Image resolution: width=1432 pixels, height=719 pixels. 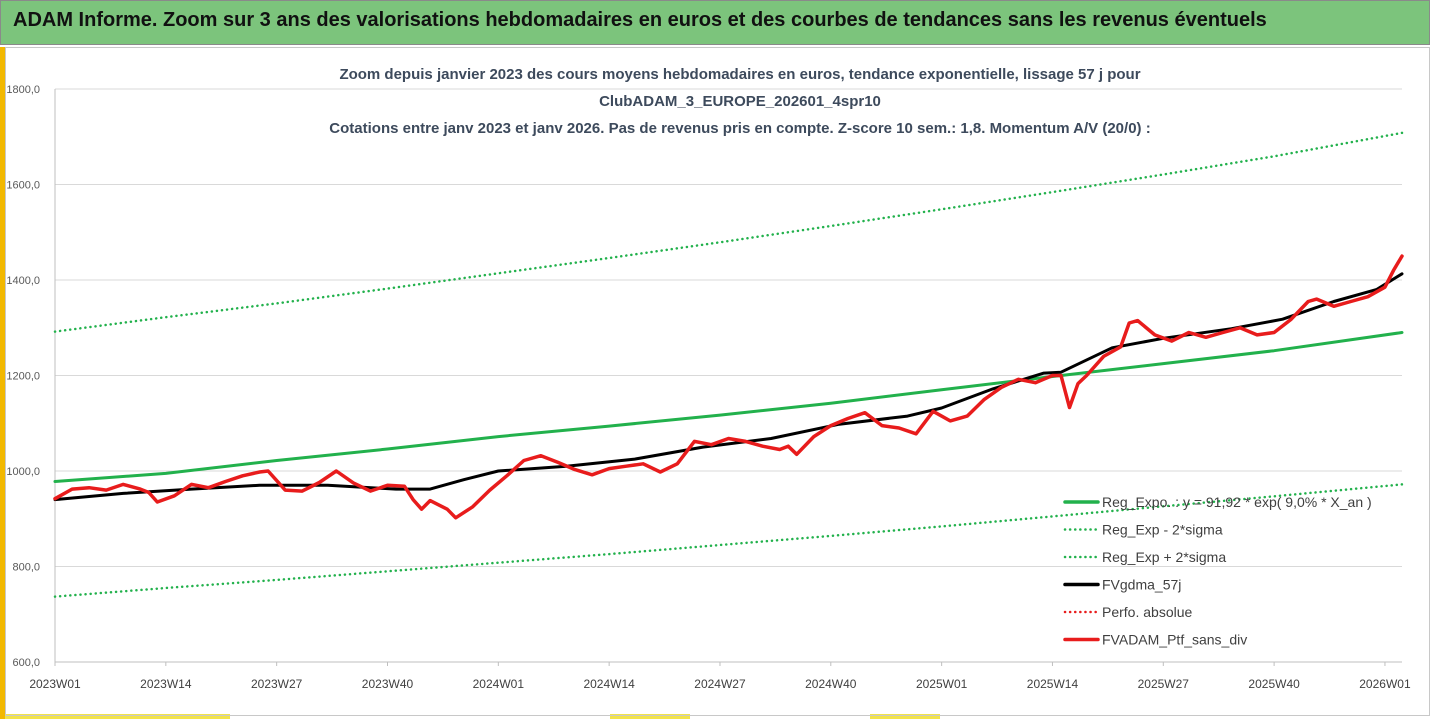 I want to click on x-tick-label: 2024W40, so click(x=831, y=684).